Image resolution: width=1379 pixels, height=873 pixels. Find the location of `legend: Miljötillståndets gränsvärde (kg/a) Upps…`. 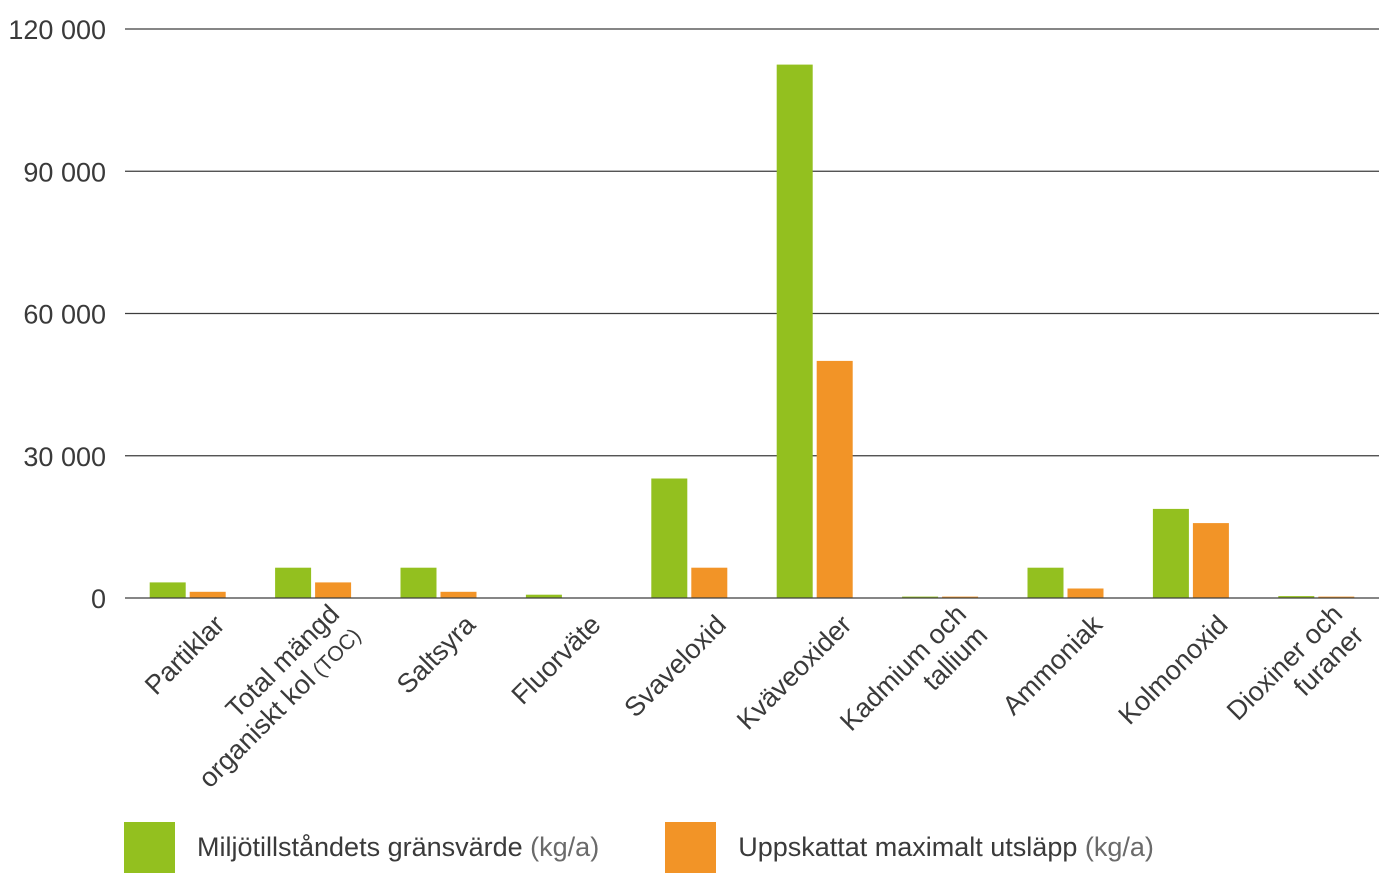

legend: Miljötillståndets gränsvärde (kg/a) Upps… is located at coordinates (672, 847).